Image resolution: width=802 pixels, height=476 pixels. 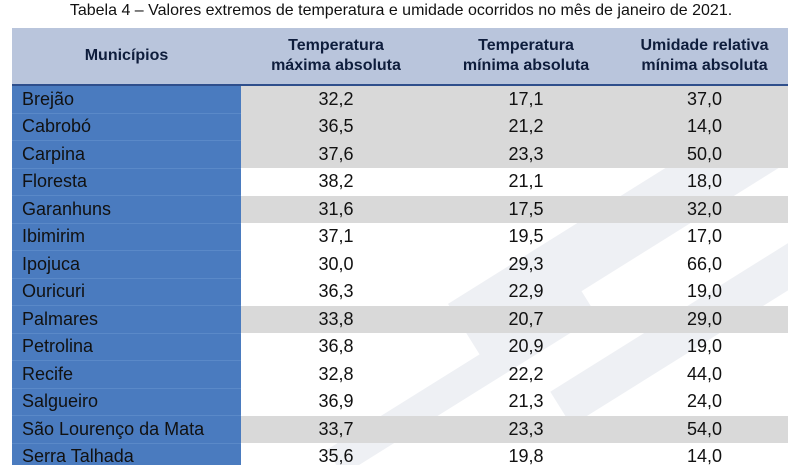 I want to click on umidade-cell: 37,0, so click(x=704, y=99).